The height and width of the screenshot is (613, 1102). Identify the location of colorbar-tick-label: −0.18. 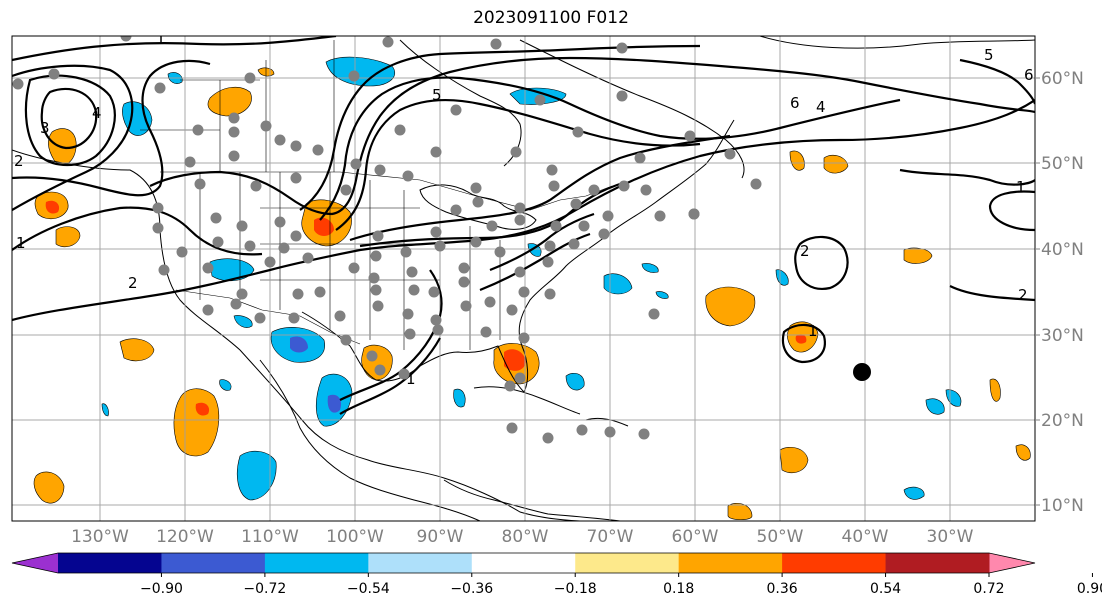
(575, 589).